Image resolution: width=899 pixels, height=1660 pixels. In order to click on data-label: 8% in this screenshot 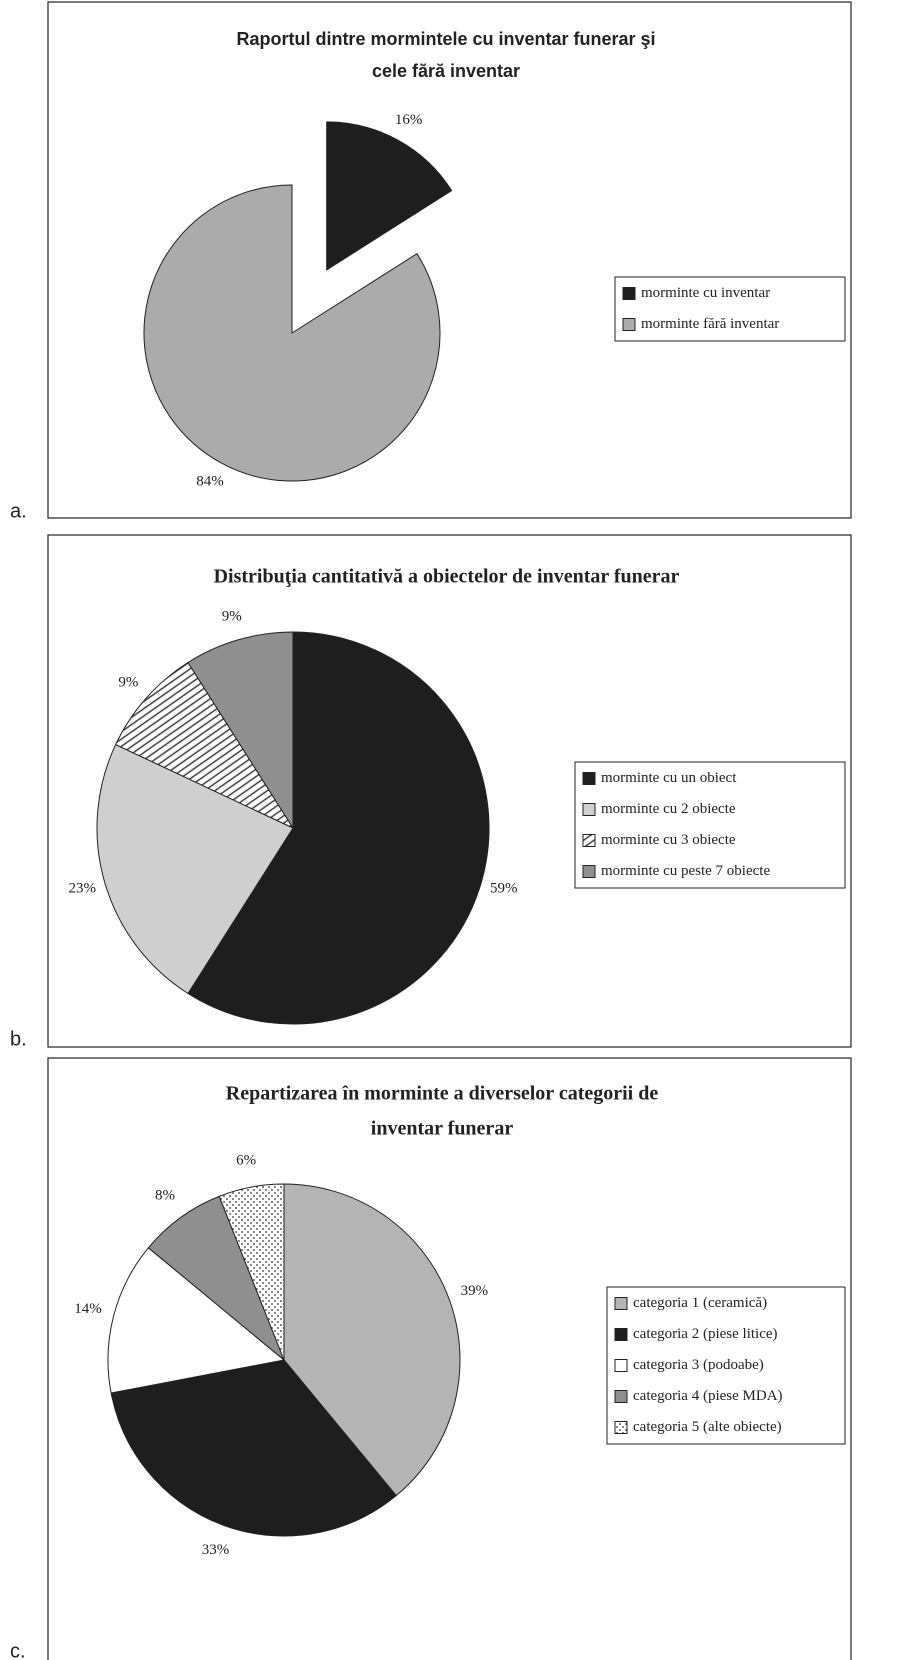, I will do `click(165, 1196)`.